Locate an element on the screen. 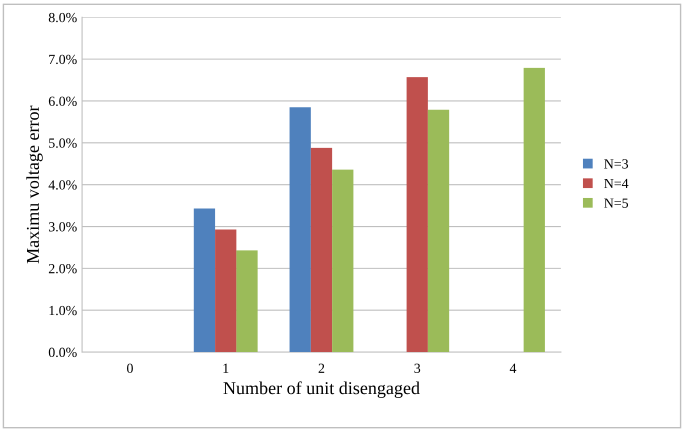  y-tick-label: 3.0% is located at coordinates (62, 227).